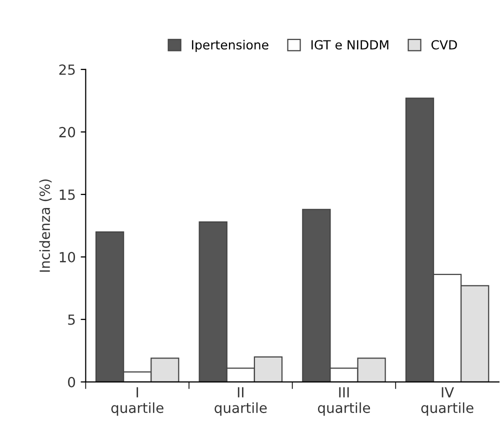  What do you see at coordinates (72, 382) in the screenshot?
I see `y-tick-label: 0` at bounding box center [72, 382].